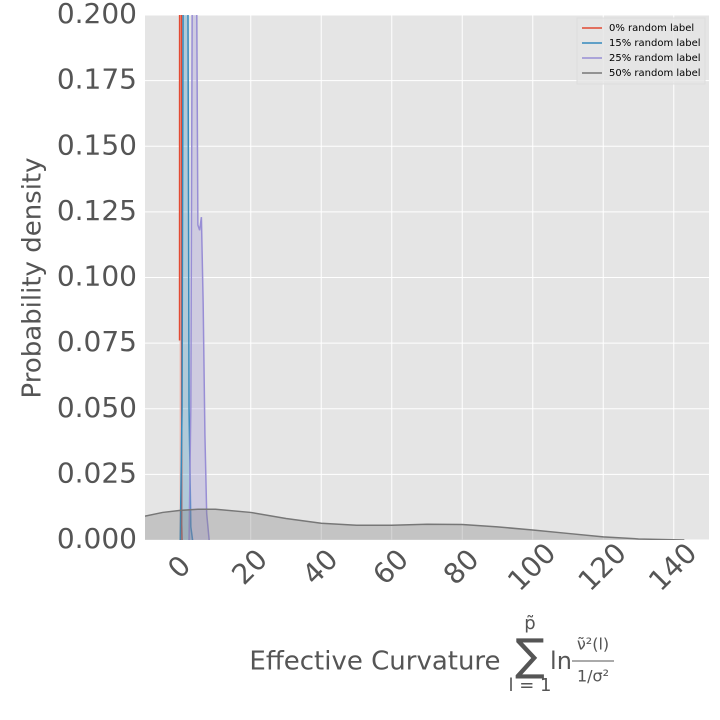  Describe the element at coordinates (531, 566) in the screenshot. I see `x-tick-label: 100` at that location.